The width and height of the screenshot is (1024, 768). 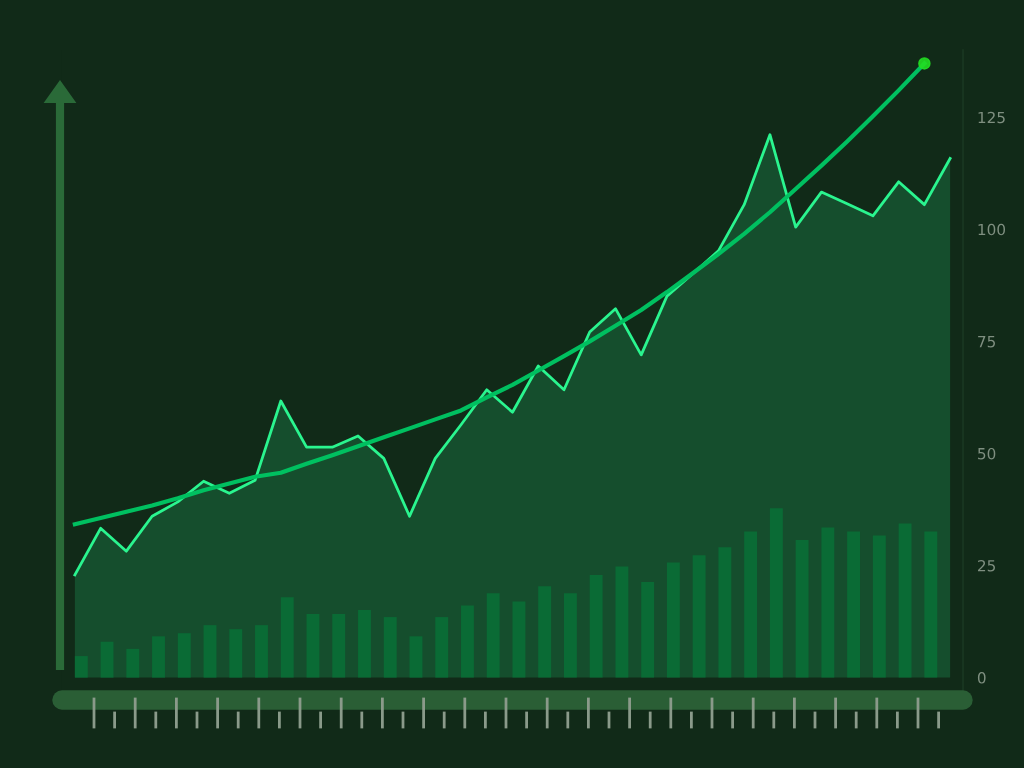 I want to click on y-tick-label: 75, so click(x=986, y=342).